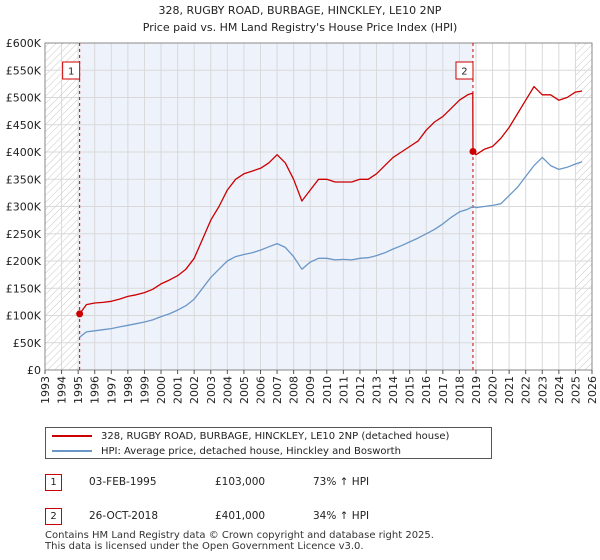 This screenshot has height=560, width=600. What do you see at coordinates (277, 390) in the screenshot?
I see `x-tick-label: 2007` at bounding box center [277, 390].